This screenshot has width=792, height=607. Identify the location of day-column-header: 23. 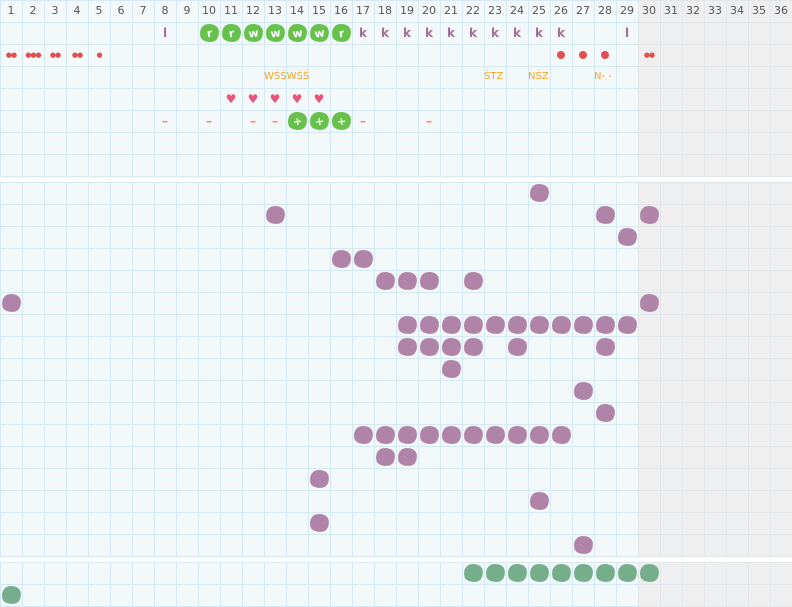
(495, 10).